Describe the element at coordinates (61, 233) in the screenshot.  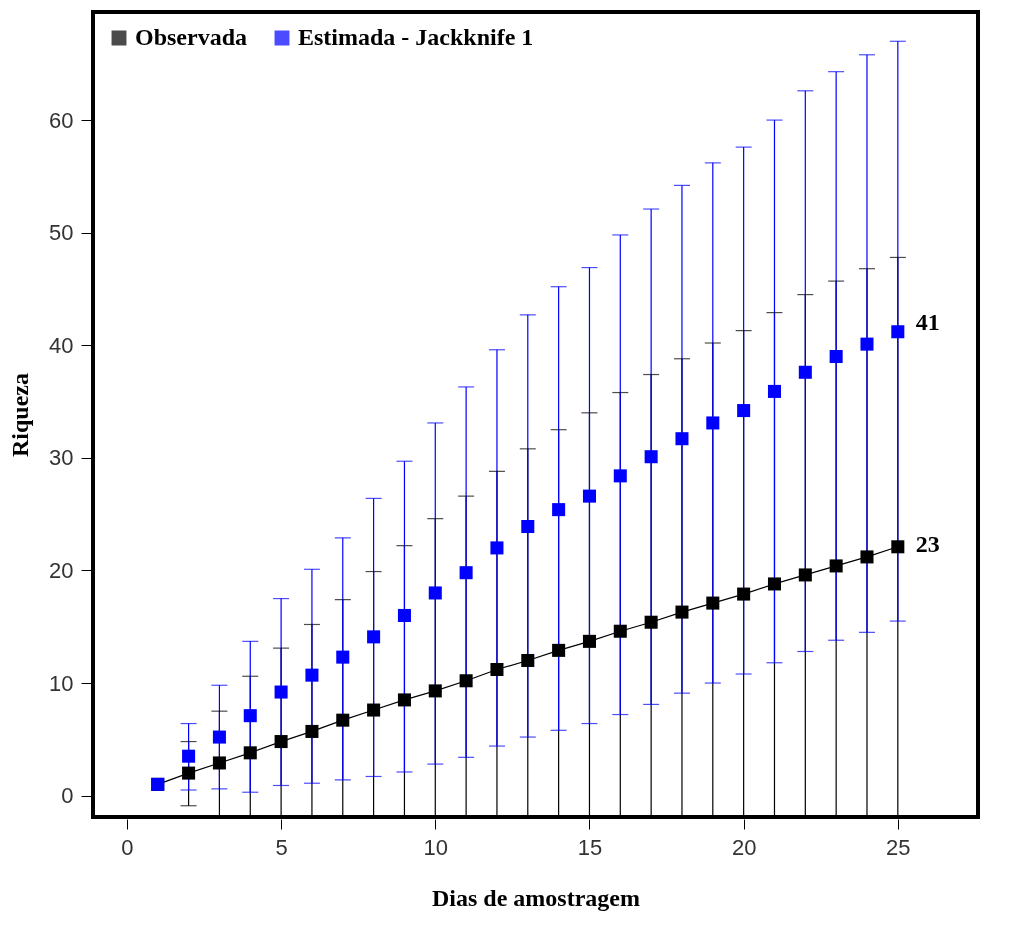
I see `y-tick-label: 50` at that location.